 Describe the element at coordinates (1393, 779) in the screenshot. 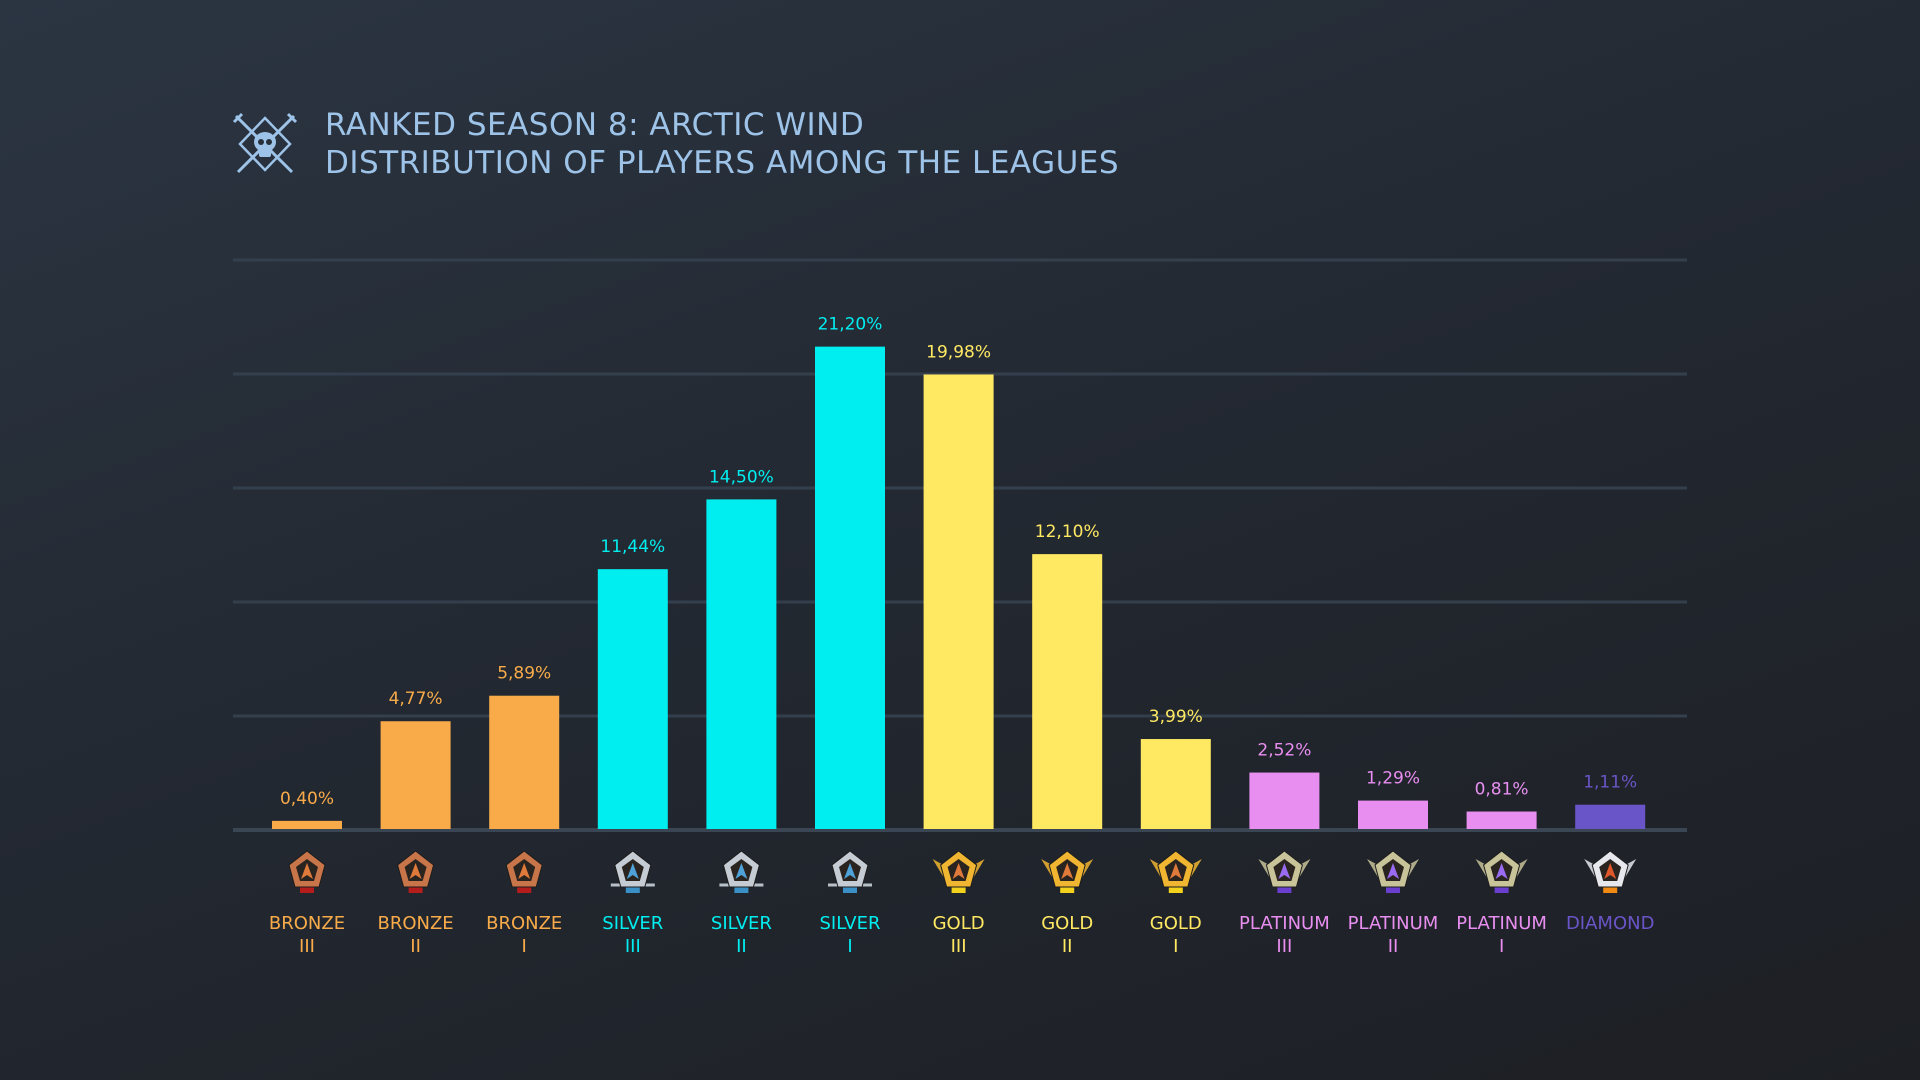

I see `data-label: 1,29%` at that location.